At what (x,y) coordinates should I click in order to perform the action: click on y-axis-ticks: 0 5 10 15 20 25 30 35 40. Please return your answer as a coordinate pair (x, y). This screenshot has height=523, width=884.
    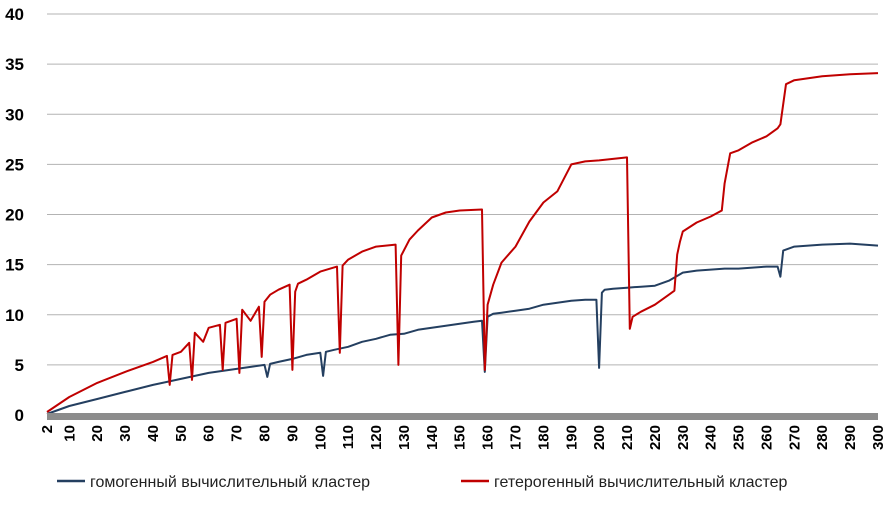
    Looking at the image, I should click on (14, 215).